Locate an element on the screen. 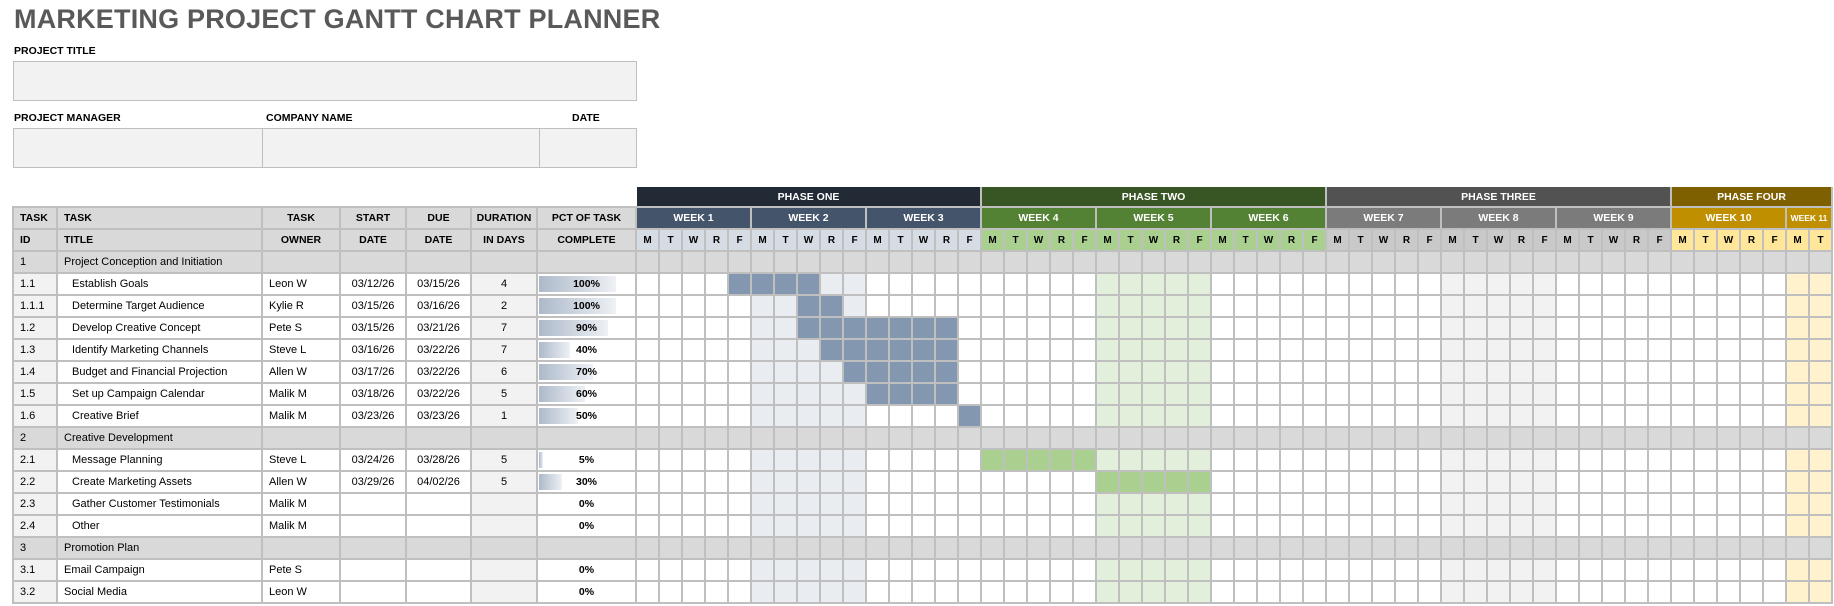 This screenshot has height=606, width=1834. due-date: 03/23/26 is located at coordinates (439, 417).